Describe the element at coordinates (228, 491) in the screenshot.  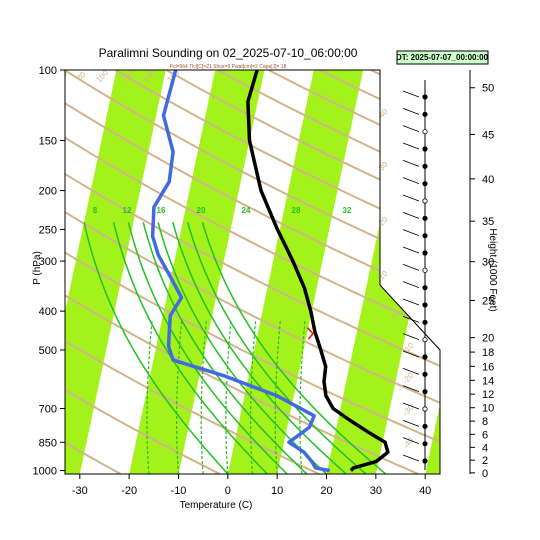
I see `x-tick-label: 0` at that location.